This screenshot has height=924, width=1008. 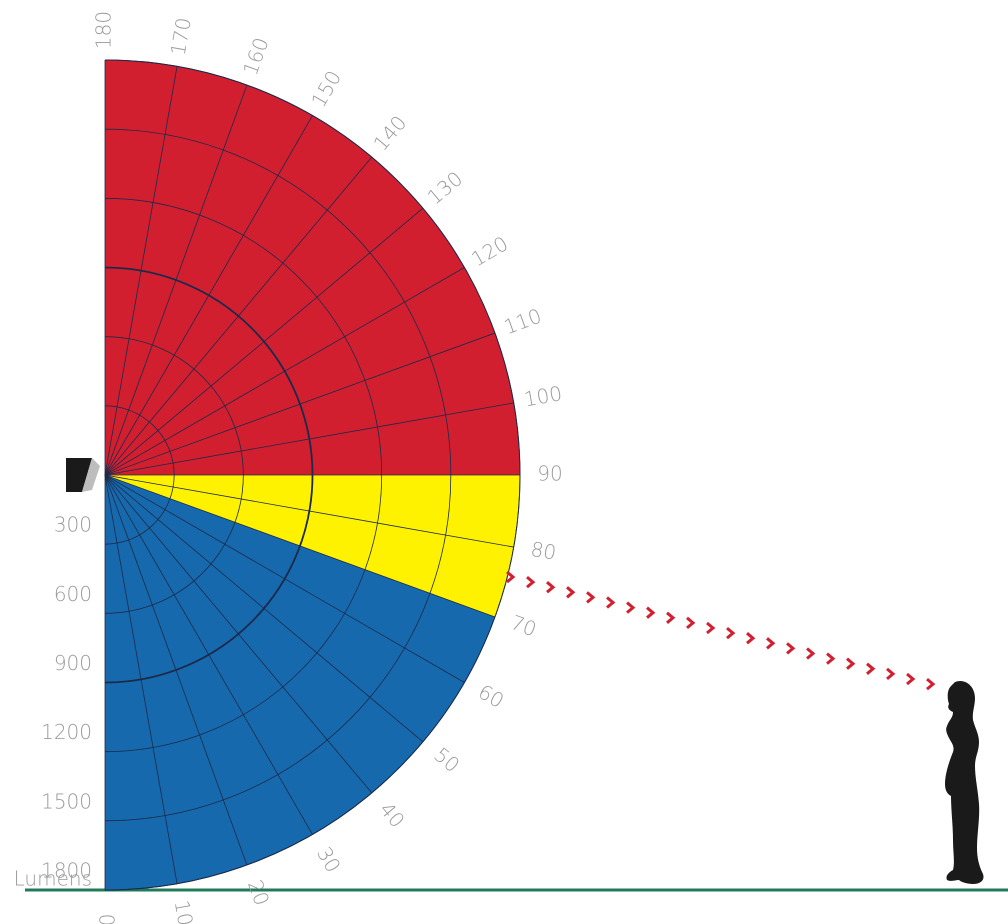 What do you see at coordinates (83, 475) in the screenshot?
I see `lamp` at bounding box center [83, 475].